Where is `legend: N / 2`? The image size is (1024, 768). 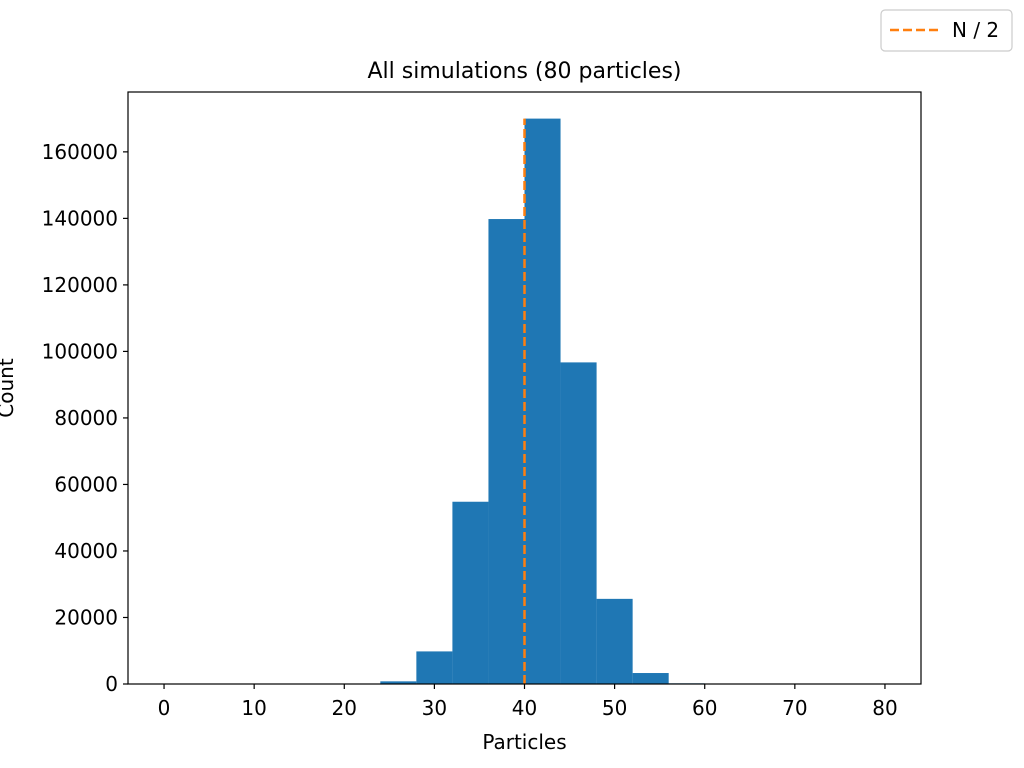 legend: N / 2 is located at coordinates (946, 30).